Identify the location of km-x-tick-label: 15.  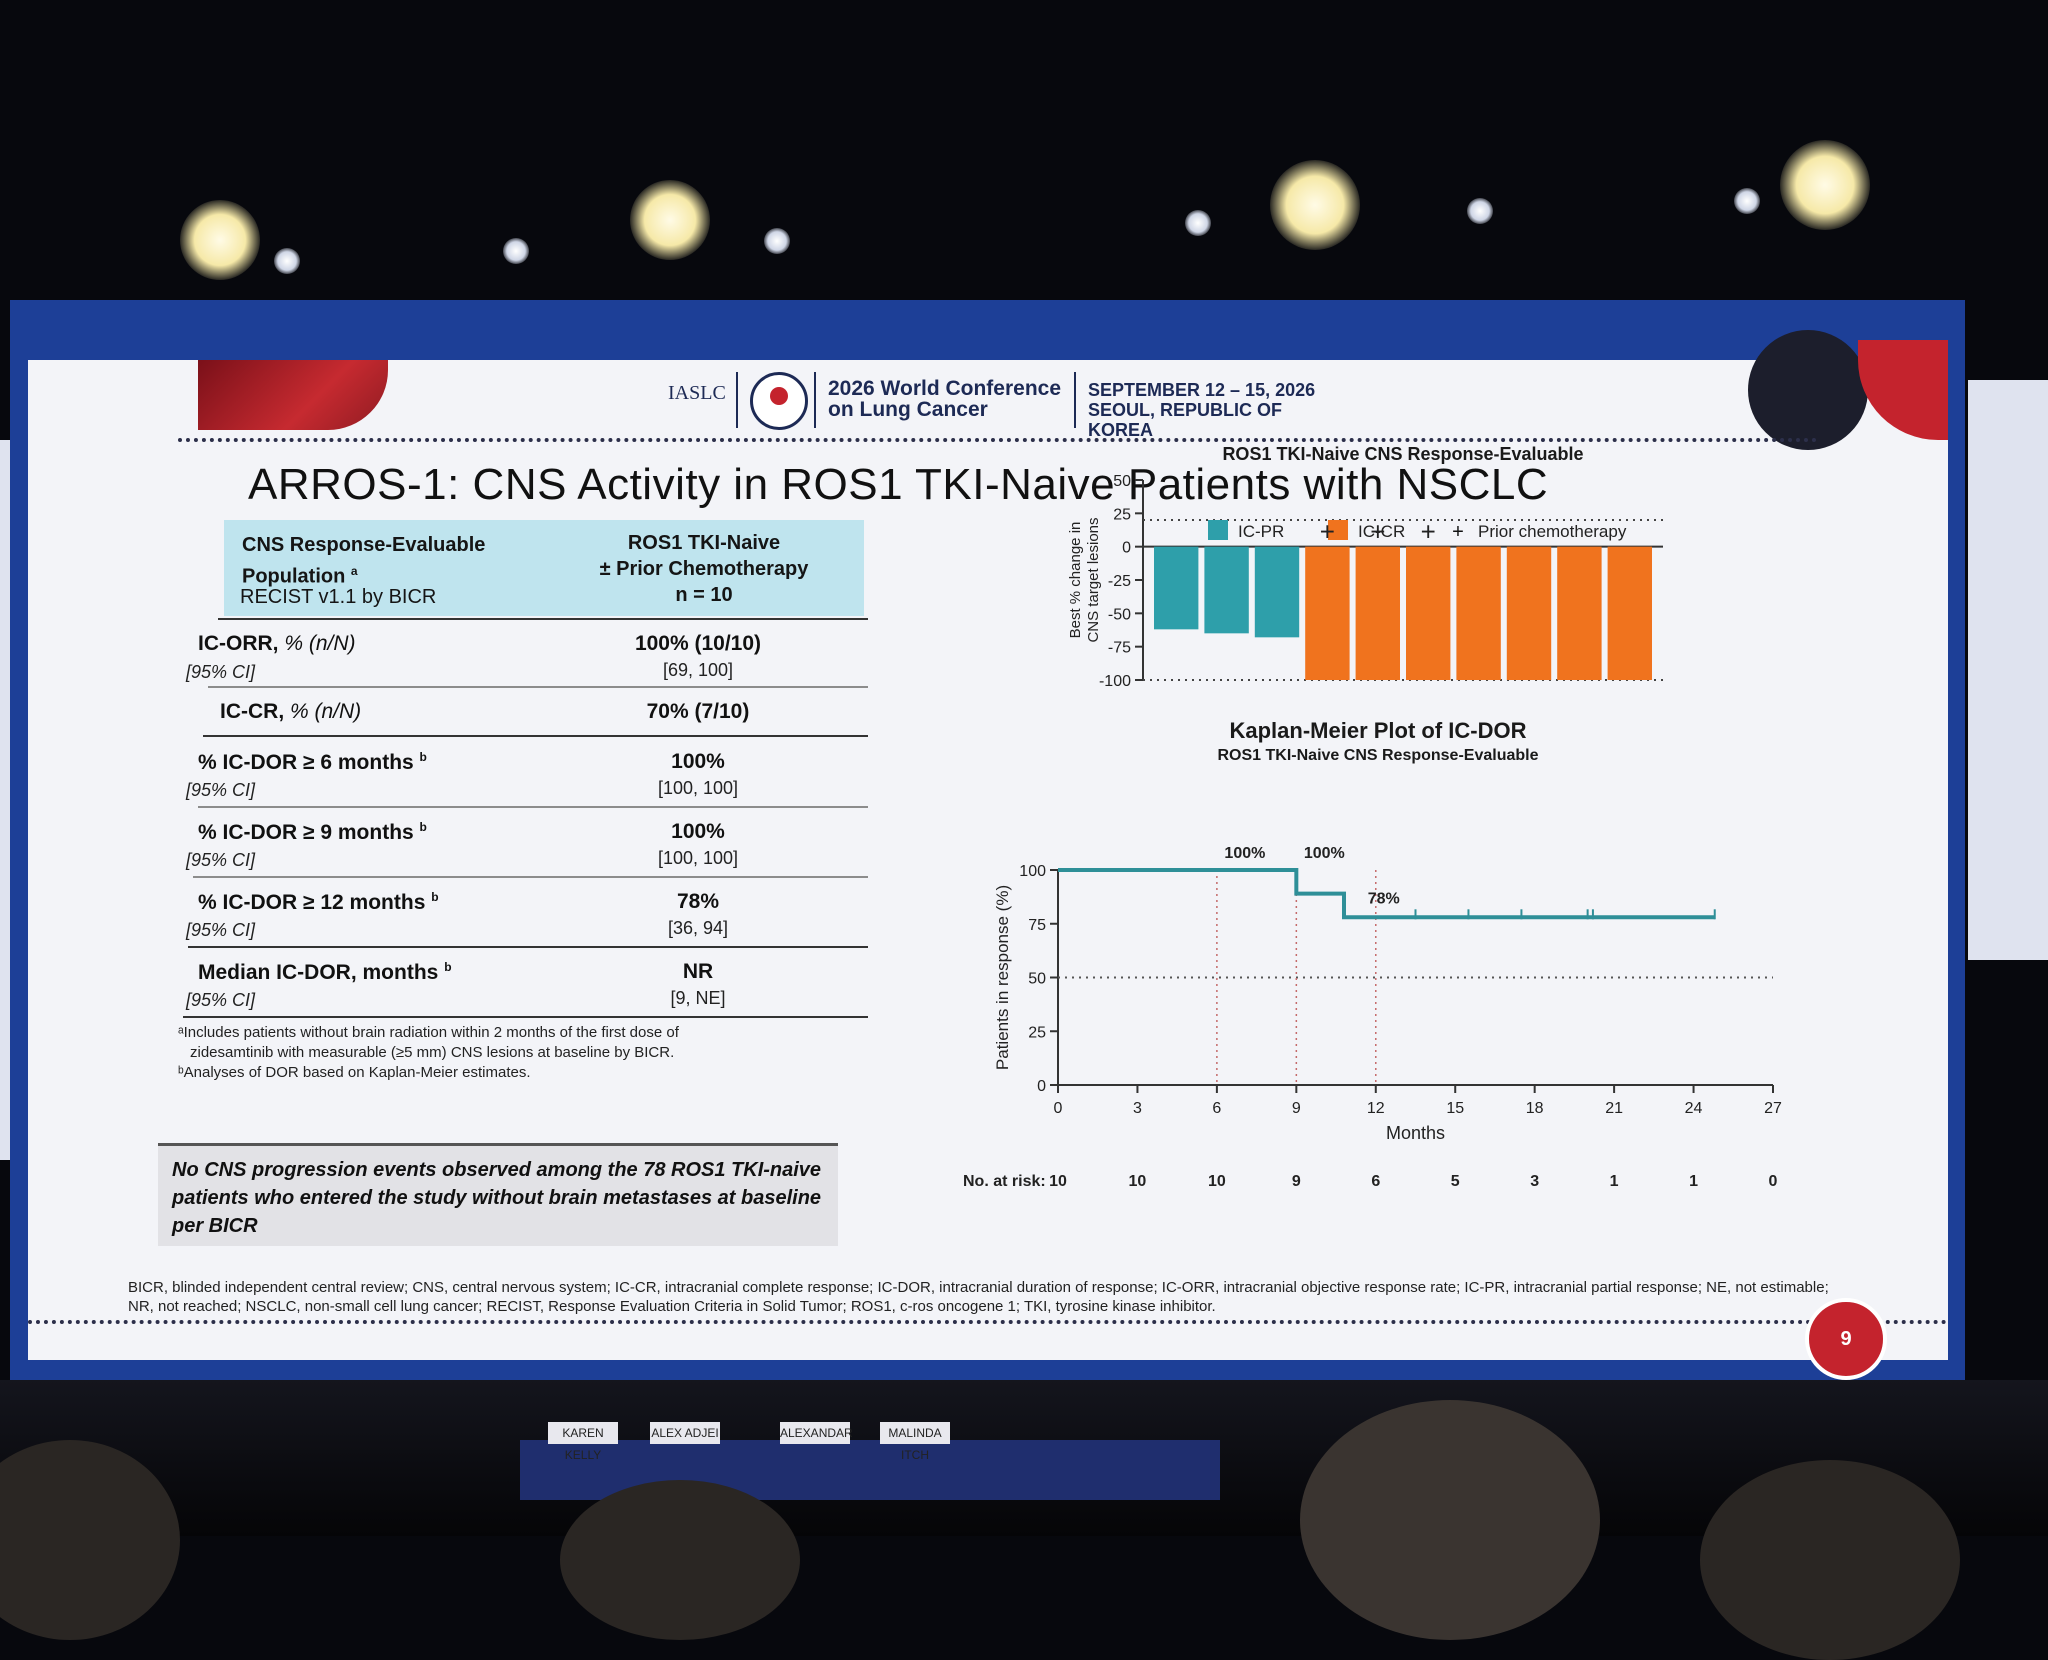
(1455, 1108).